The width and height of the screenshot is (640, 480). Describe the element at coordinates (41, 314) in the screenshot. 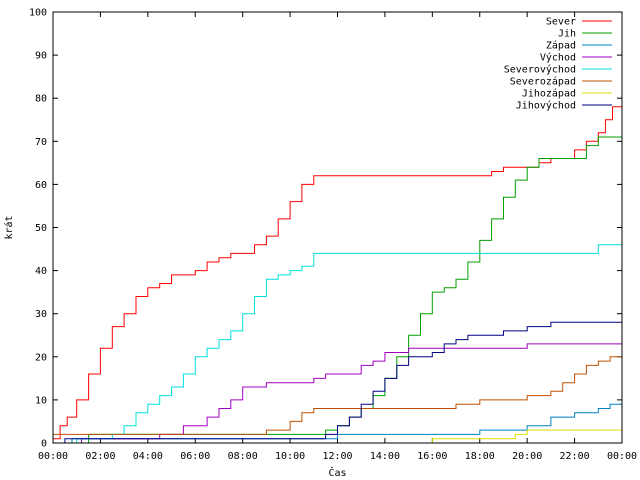

I see `y-tick-label: 30` at that location.